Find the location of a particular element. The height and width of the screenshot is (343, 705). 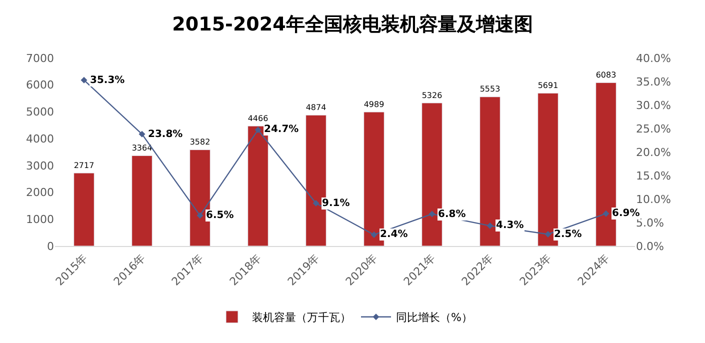

legend-label: 同比增长（%） is located at coordinates (434, 317).